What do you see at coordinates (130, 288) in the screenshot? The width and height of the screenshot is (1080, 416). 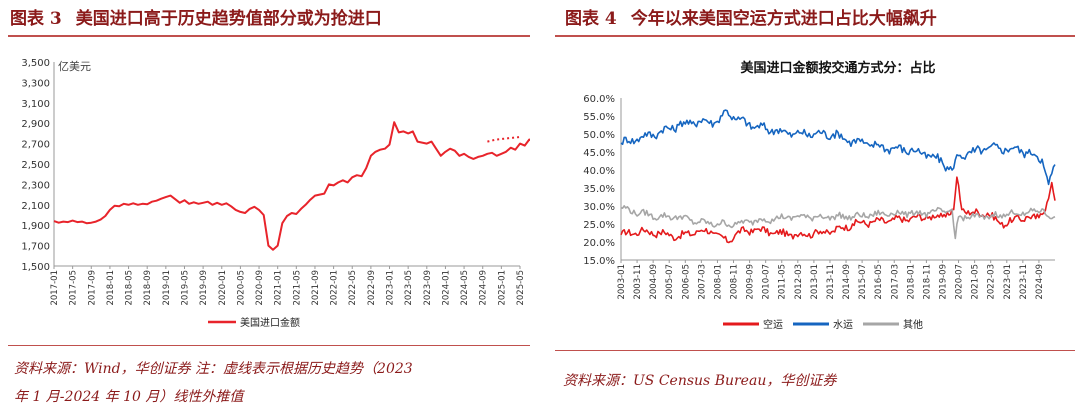 I see `x-tick-label: 2018-05` at bounding box center [130, 288].